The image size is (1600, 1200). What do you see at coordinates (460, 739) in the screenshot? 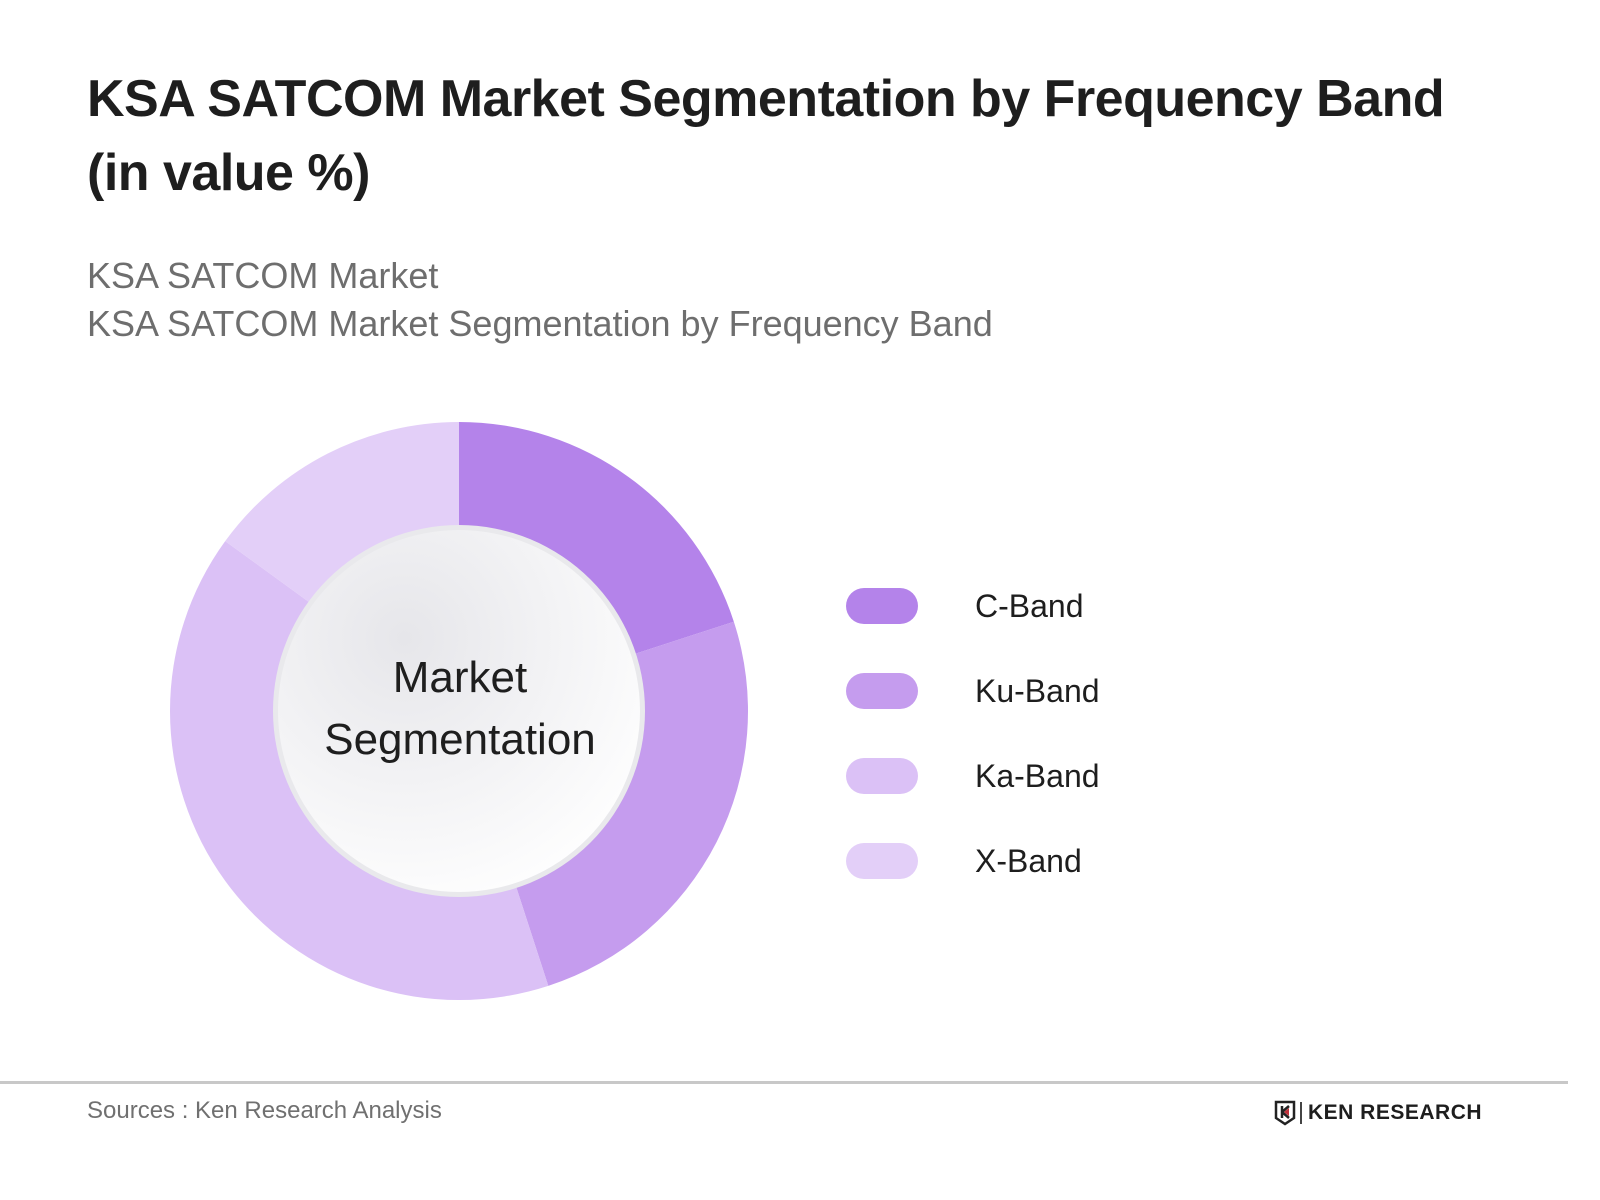
I see `center-label-line-2: Segmentation` at bounding box center [460, 739].